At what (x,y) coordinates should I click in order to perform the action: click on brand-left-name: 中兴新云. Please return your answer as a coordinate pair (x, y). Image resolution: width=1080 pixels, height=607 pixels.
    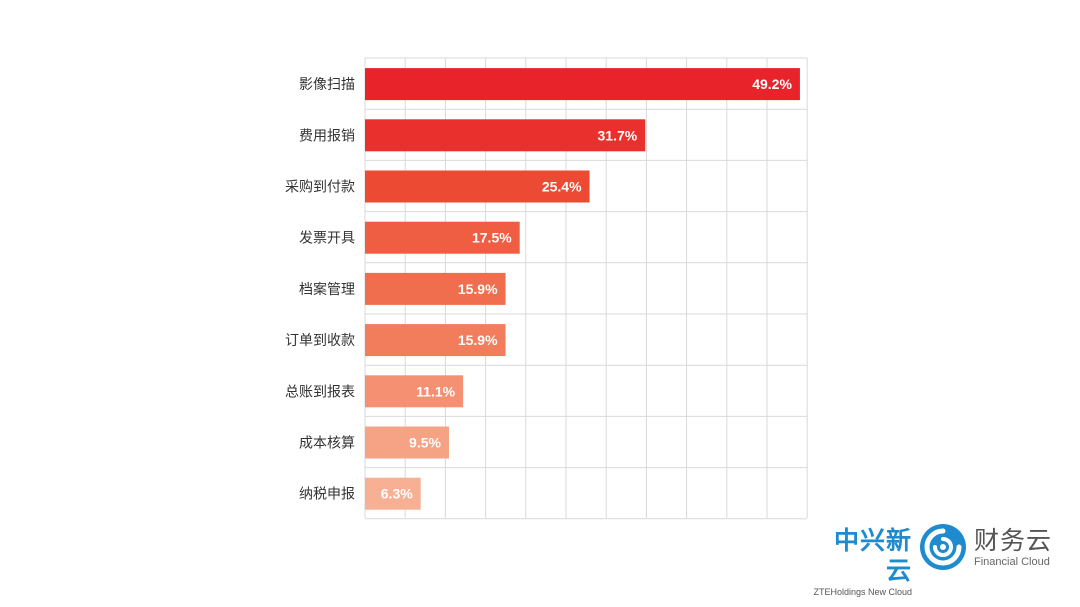
    Looking at the image, I should click on (872, 555).